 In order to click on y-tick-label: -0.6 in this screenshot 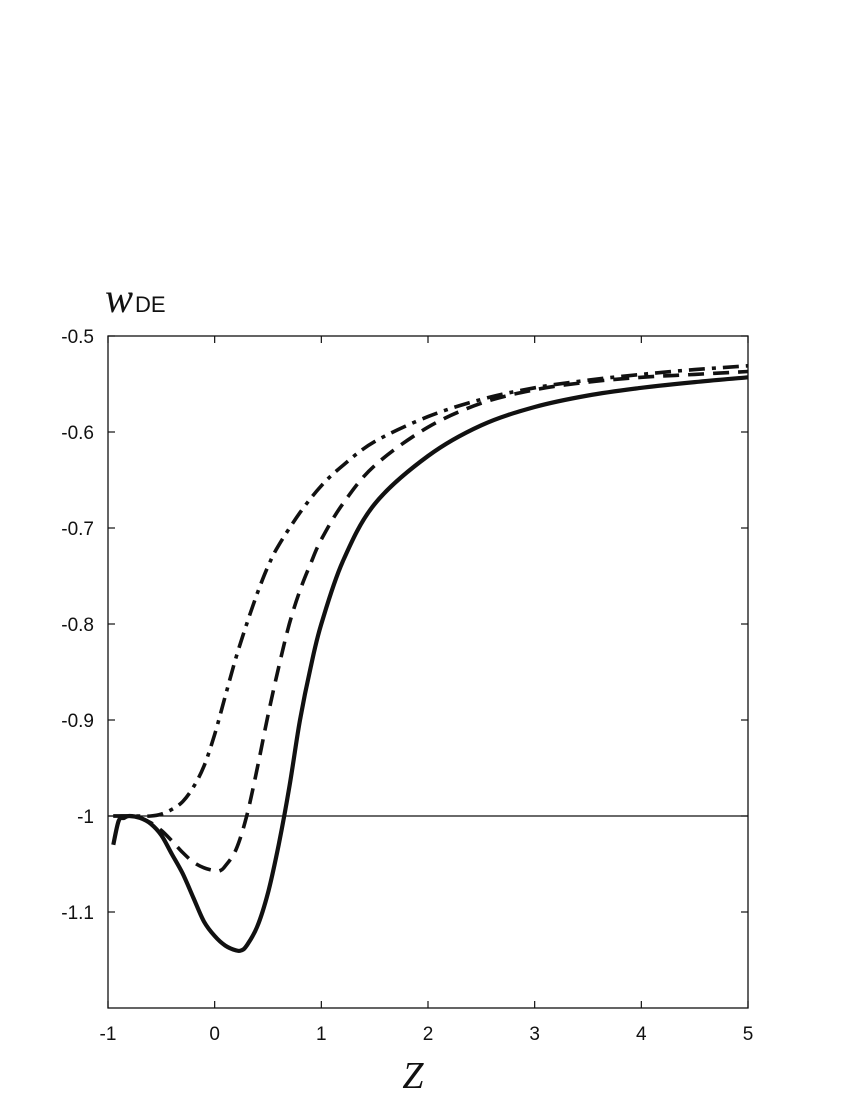, I will do `click(77, 433)`.